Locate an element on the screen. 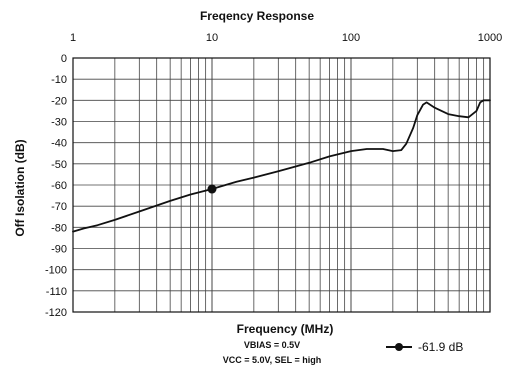 This screenshot has height=368, width=508. y-tick-label: -20 is located at coordinates (59, 101).